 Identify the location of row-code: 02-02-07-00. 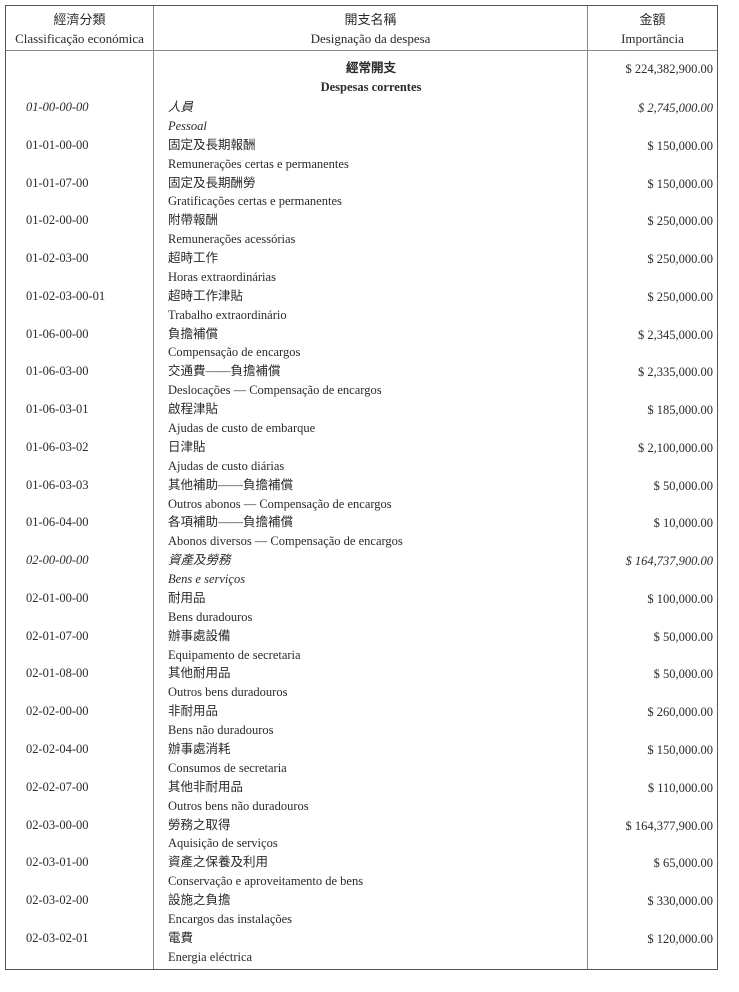
(57, 786).